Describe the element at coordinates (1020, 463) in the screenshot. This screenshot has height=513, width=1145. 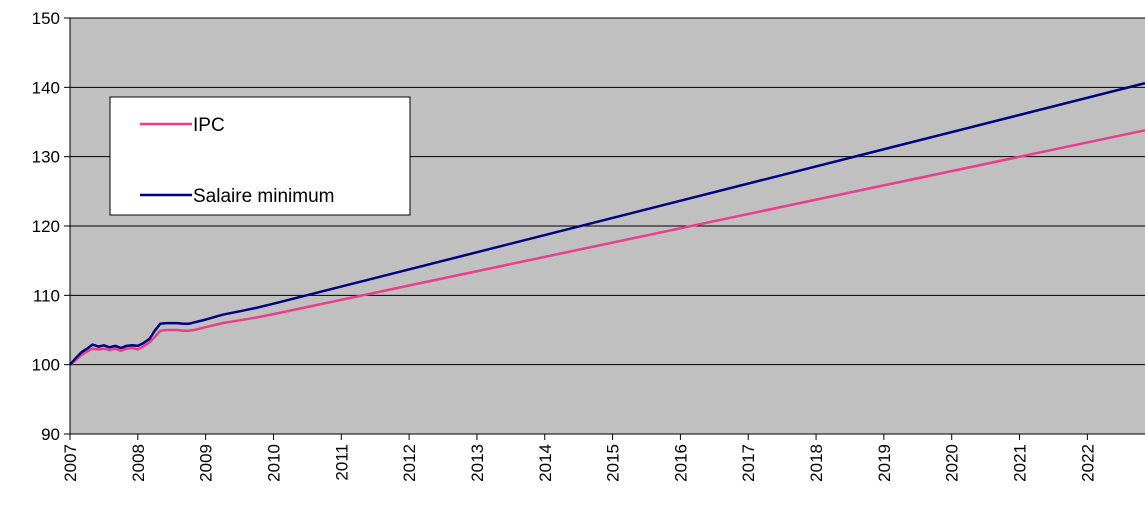
I see `x-tick-label: 2021` at that location.